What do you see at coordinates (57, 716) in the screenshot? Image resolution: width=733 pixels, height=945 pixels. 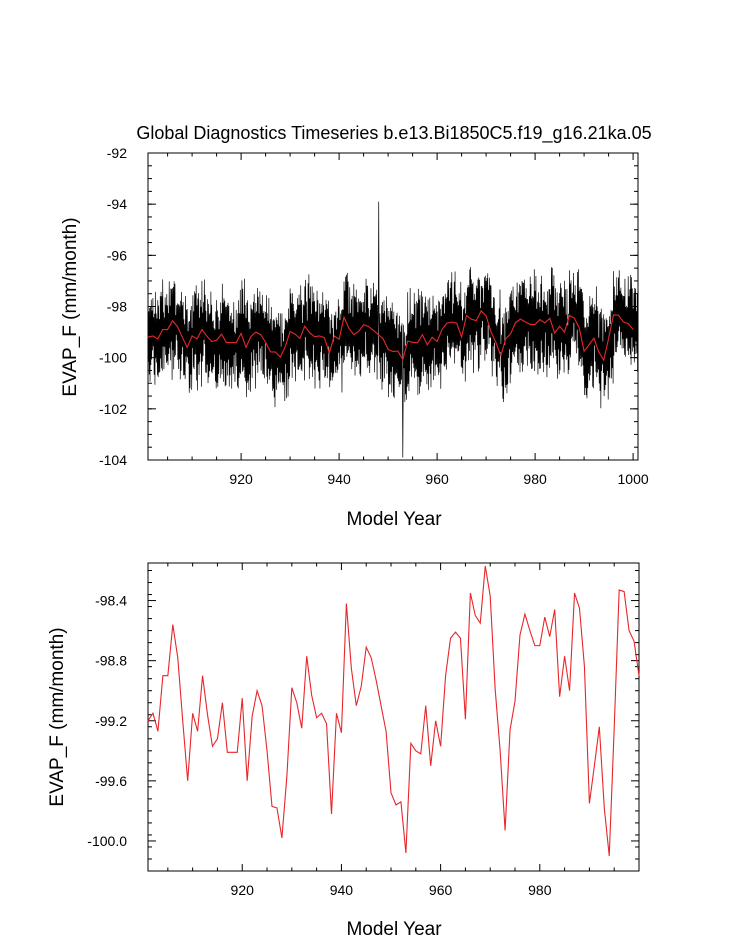 I see `bottom-y-axis-label: EVAP_F (mm/month)` at bounding box center [57, 716].